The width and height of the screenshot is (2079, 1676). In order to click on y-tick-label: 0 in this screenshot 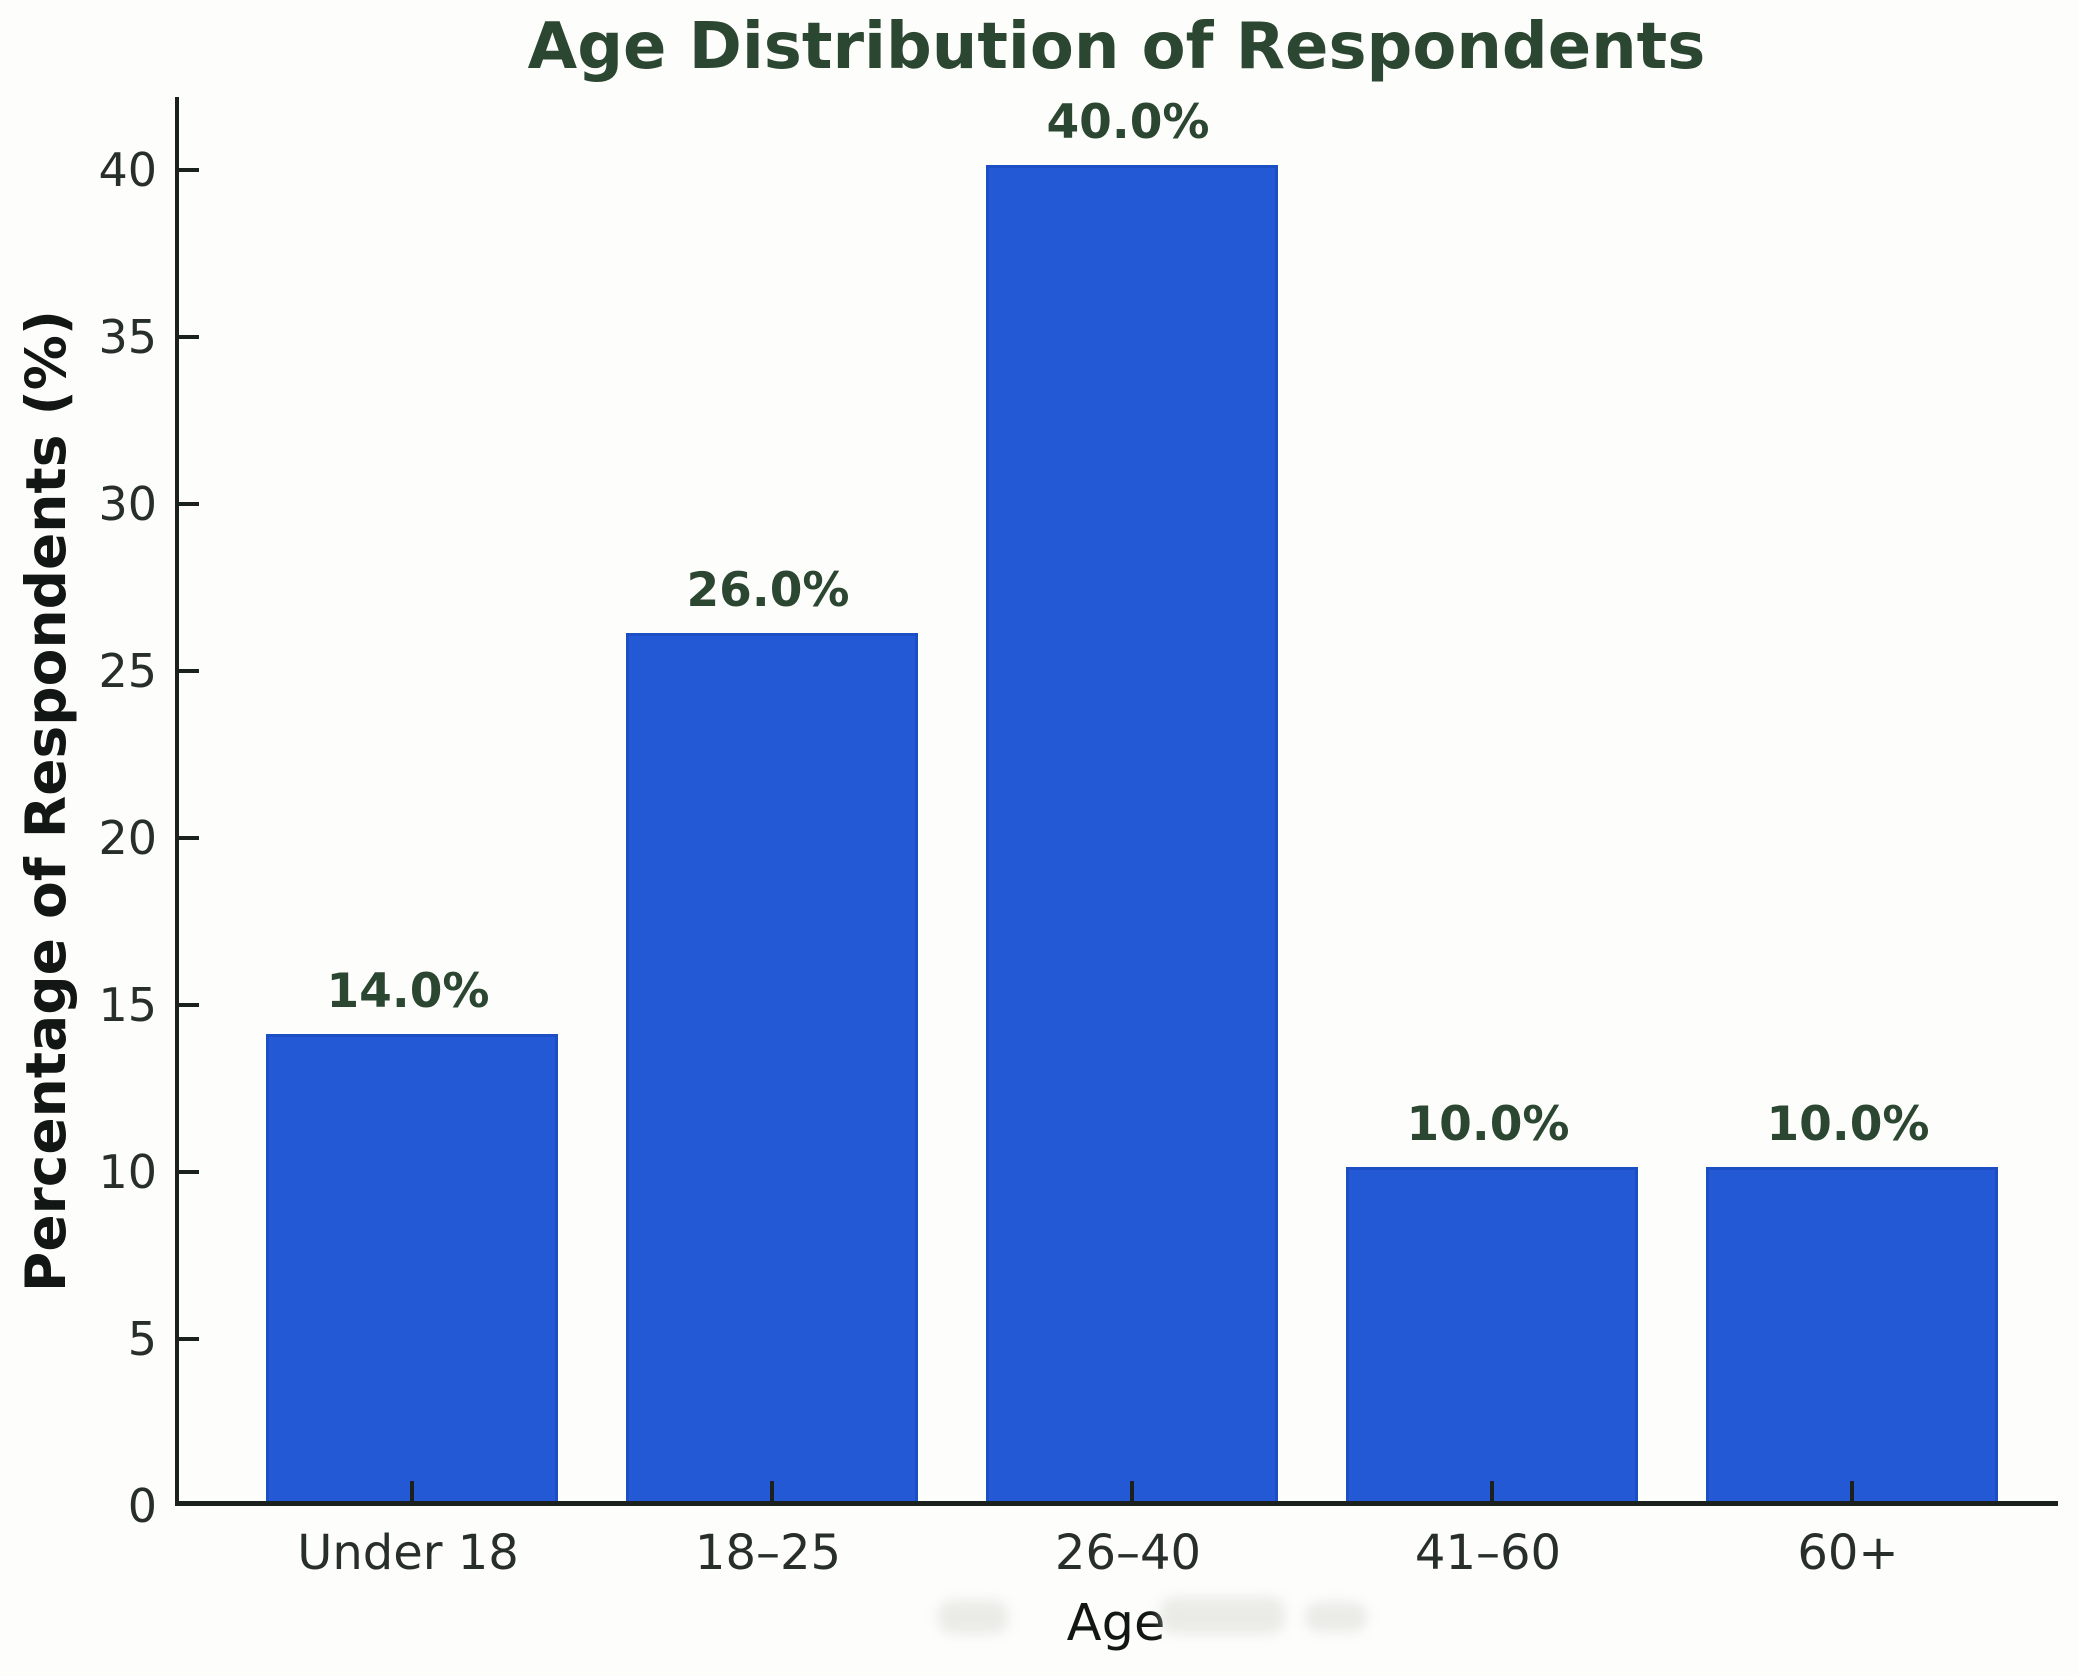, I will do `click(142, 1506)`.